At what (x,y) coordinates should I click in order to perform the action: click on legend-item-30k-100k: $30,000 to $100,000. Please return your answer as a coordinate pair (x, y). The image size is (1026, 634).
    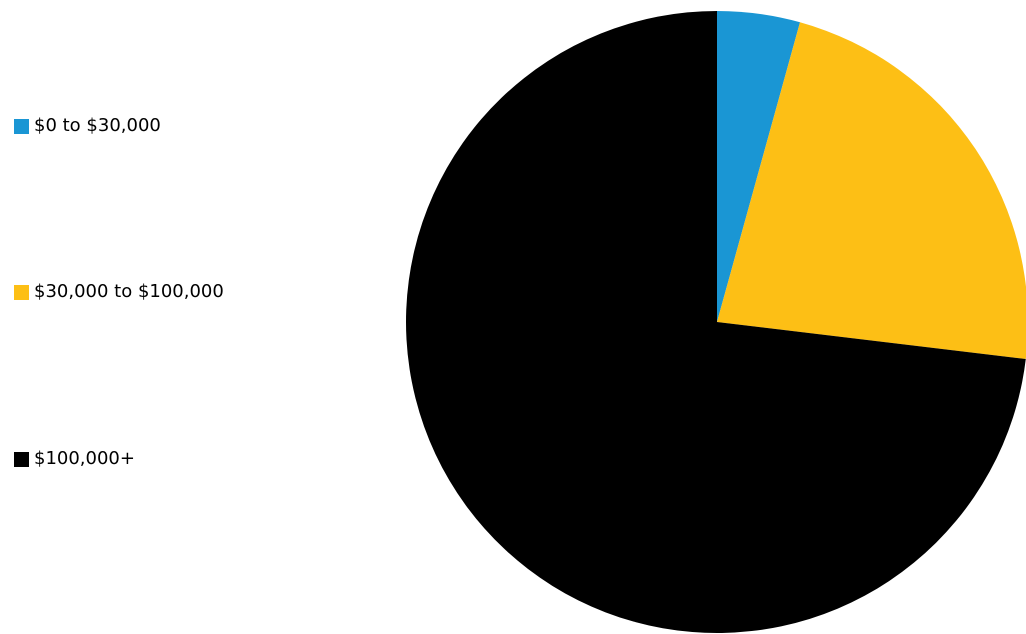
    Looking at the image, I should click on (119, 292).